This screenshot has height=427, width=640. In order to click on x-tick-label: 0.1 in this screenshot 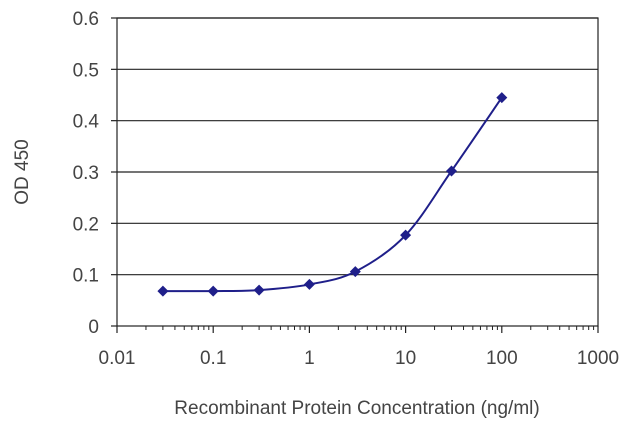, I will do `click(213, 358)`.